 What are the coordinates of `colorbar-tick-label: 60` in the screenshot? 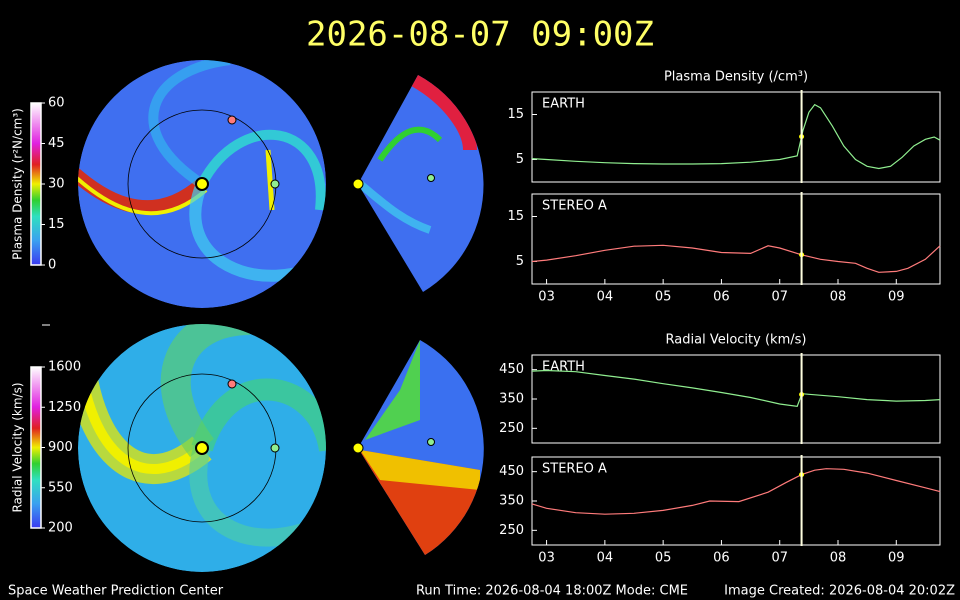 It's located at (56, 103).